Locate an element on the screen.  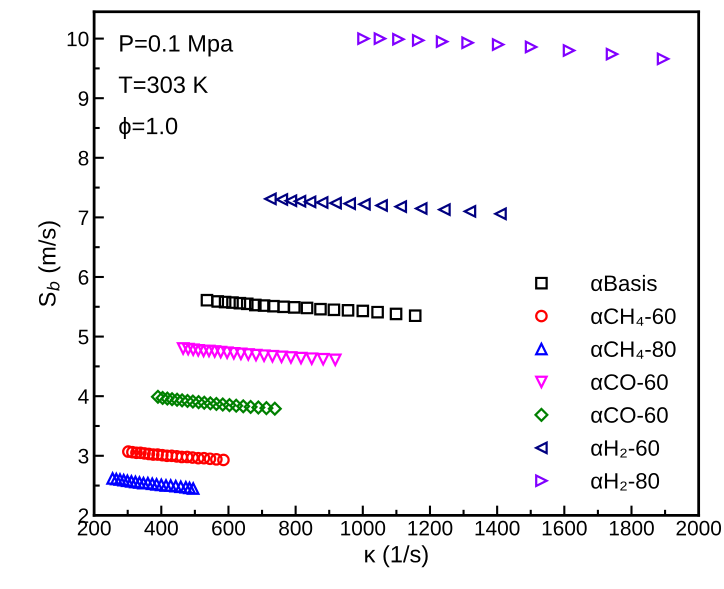
y-tick-label: 6 is located at coordinates (83, 277).